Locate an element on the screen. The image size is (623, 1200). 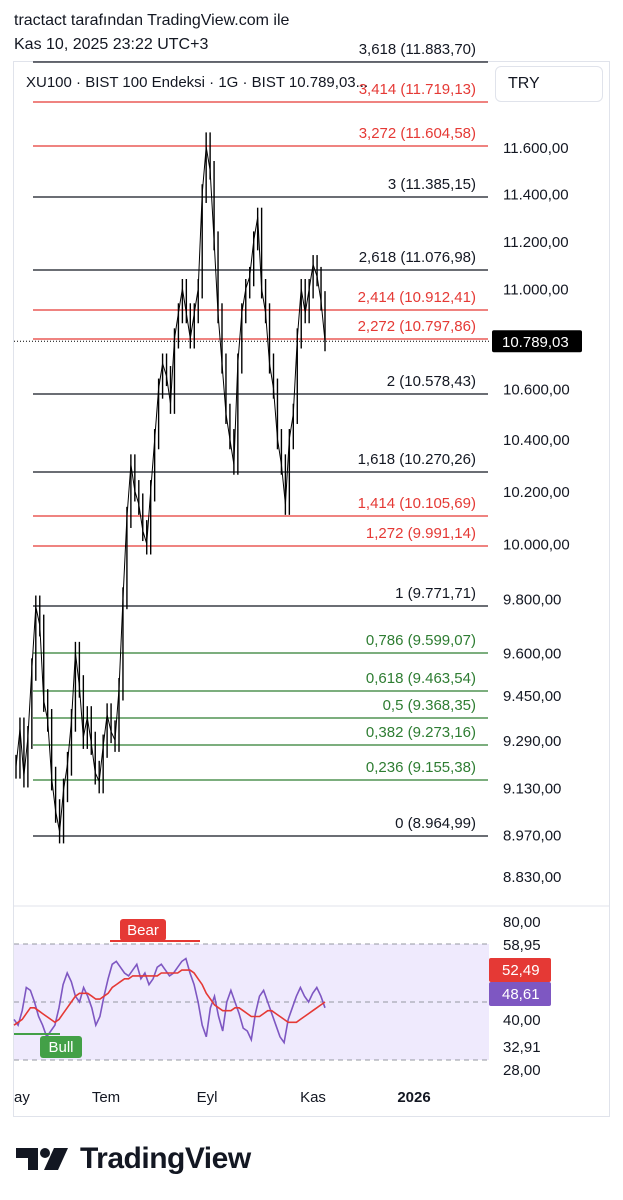
x-axis-label: Eyl is located at coordinates (207, 1097).